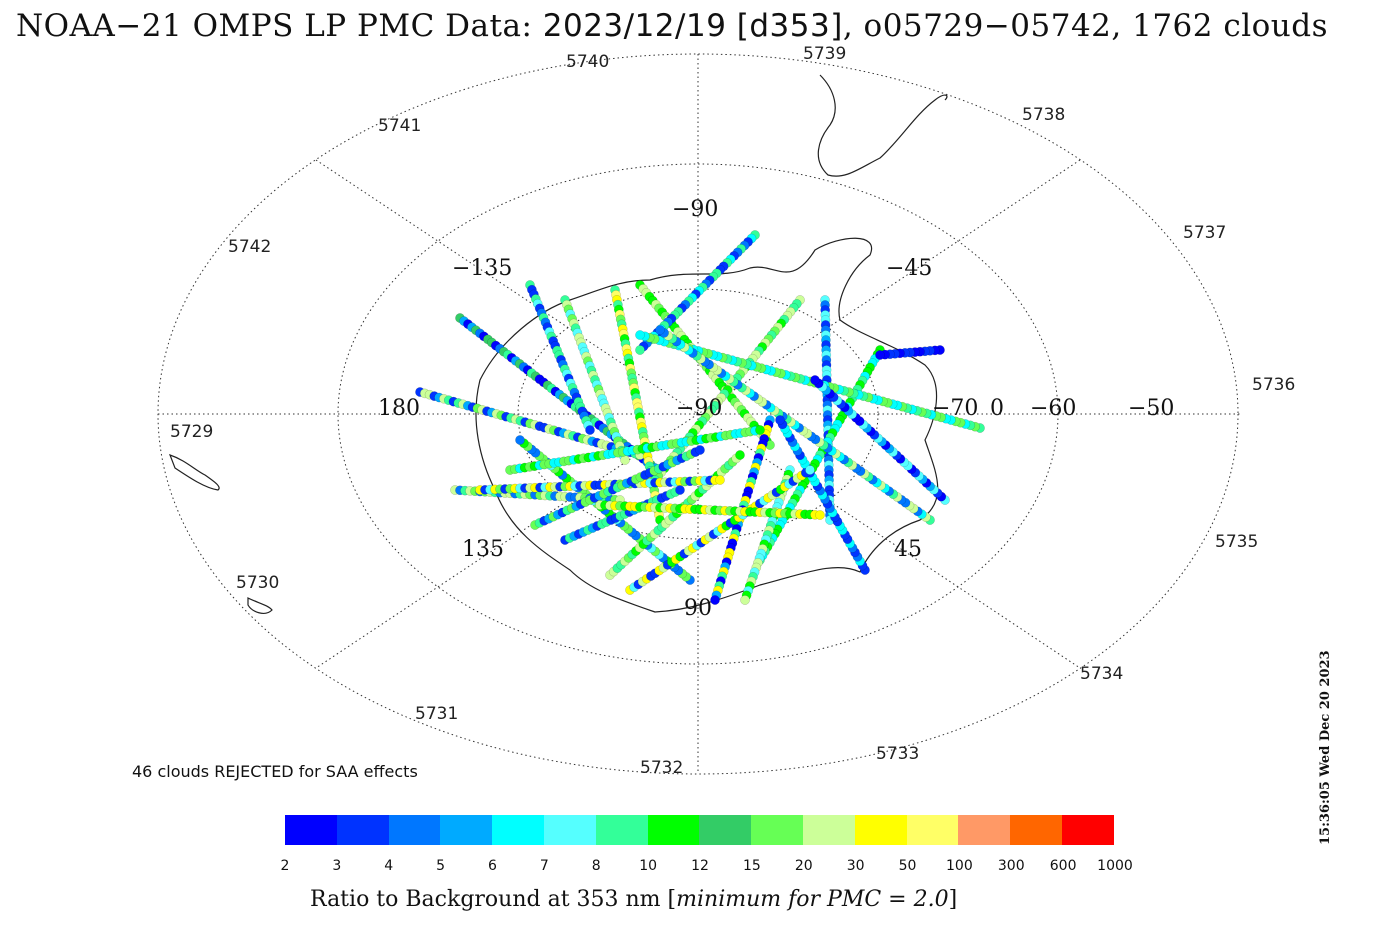 The height and width of the screenshot is (937, 1397). I want to click on timestamp: 15:36:05 Wed Dec 20 2023, so click(1325, 747).